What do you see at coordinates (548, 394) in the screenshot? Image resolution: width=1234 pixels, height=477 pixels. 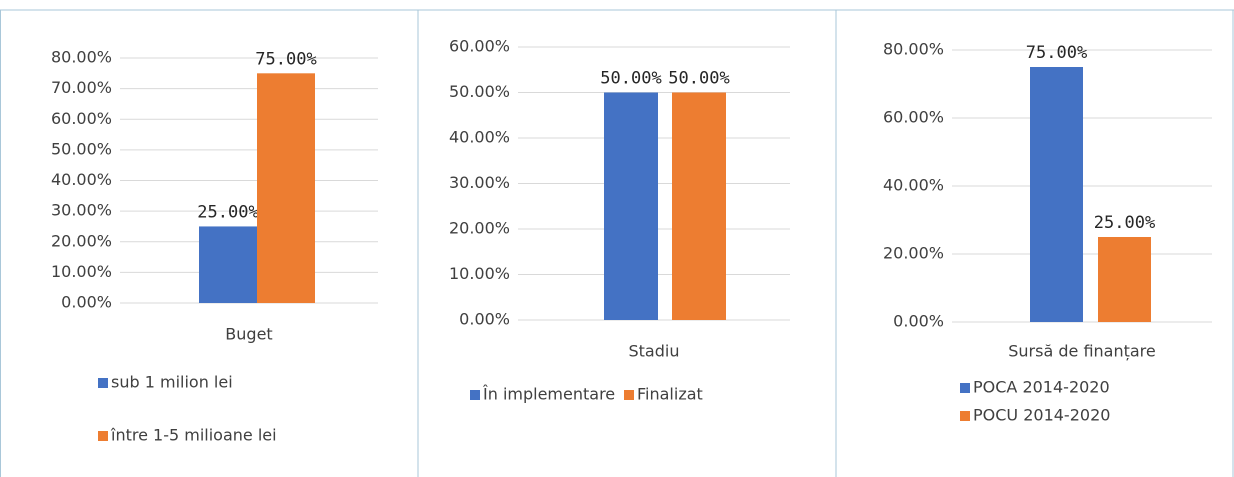 I see `legend-label: În implementare` at bounding box center [548, 394].